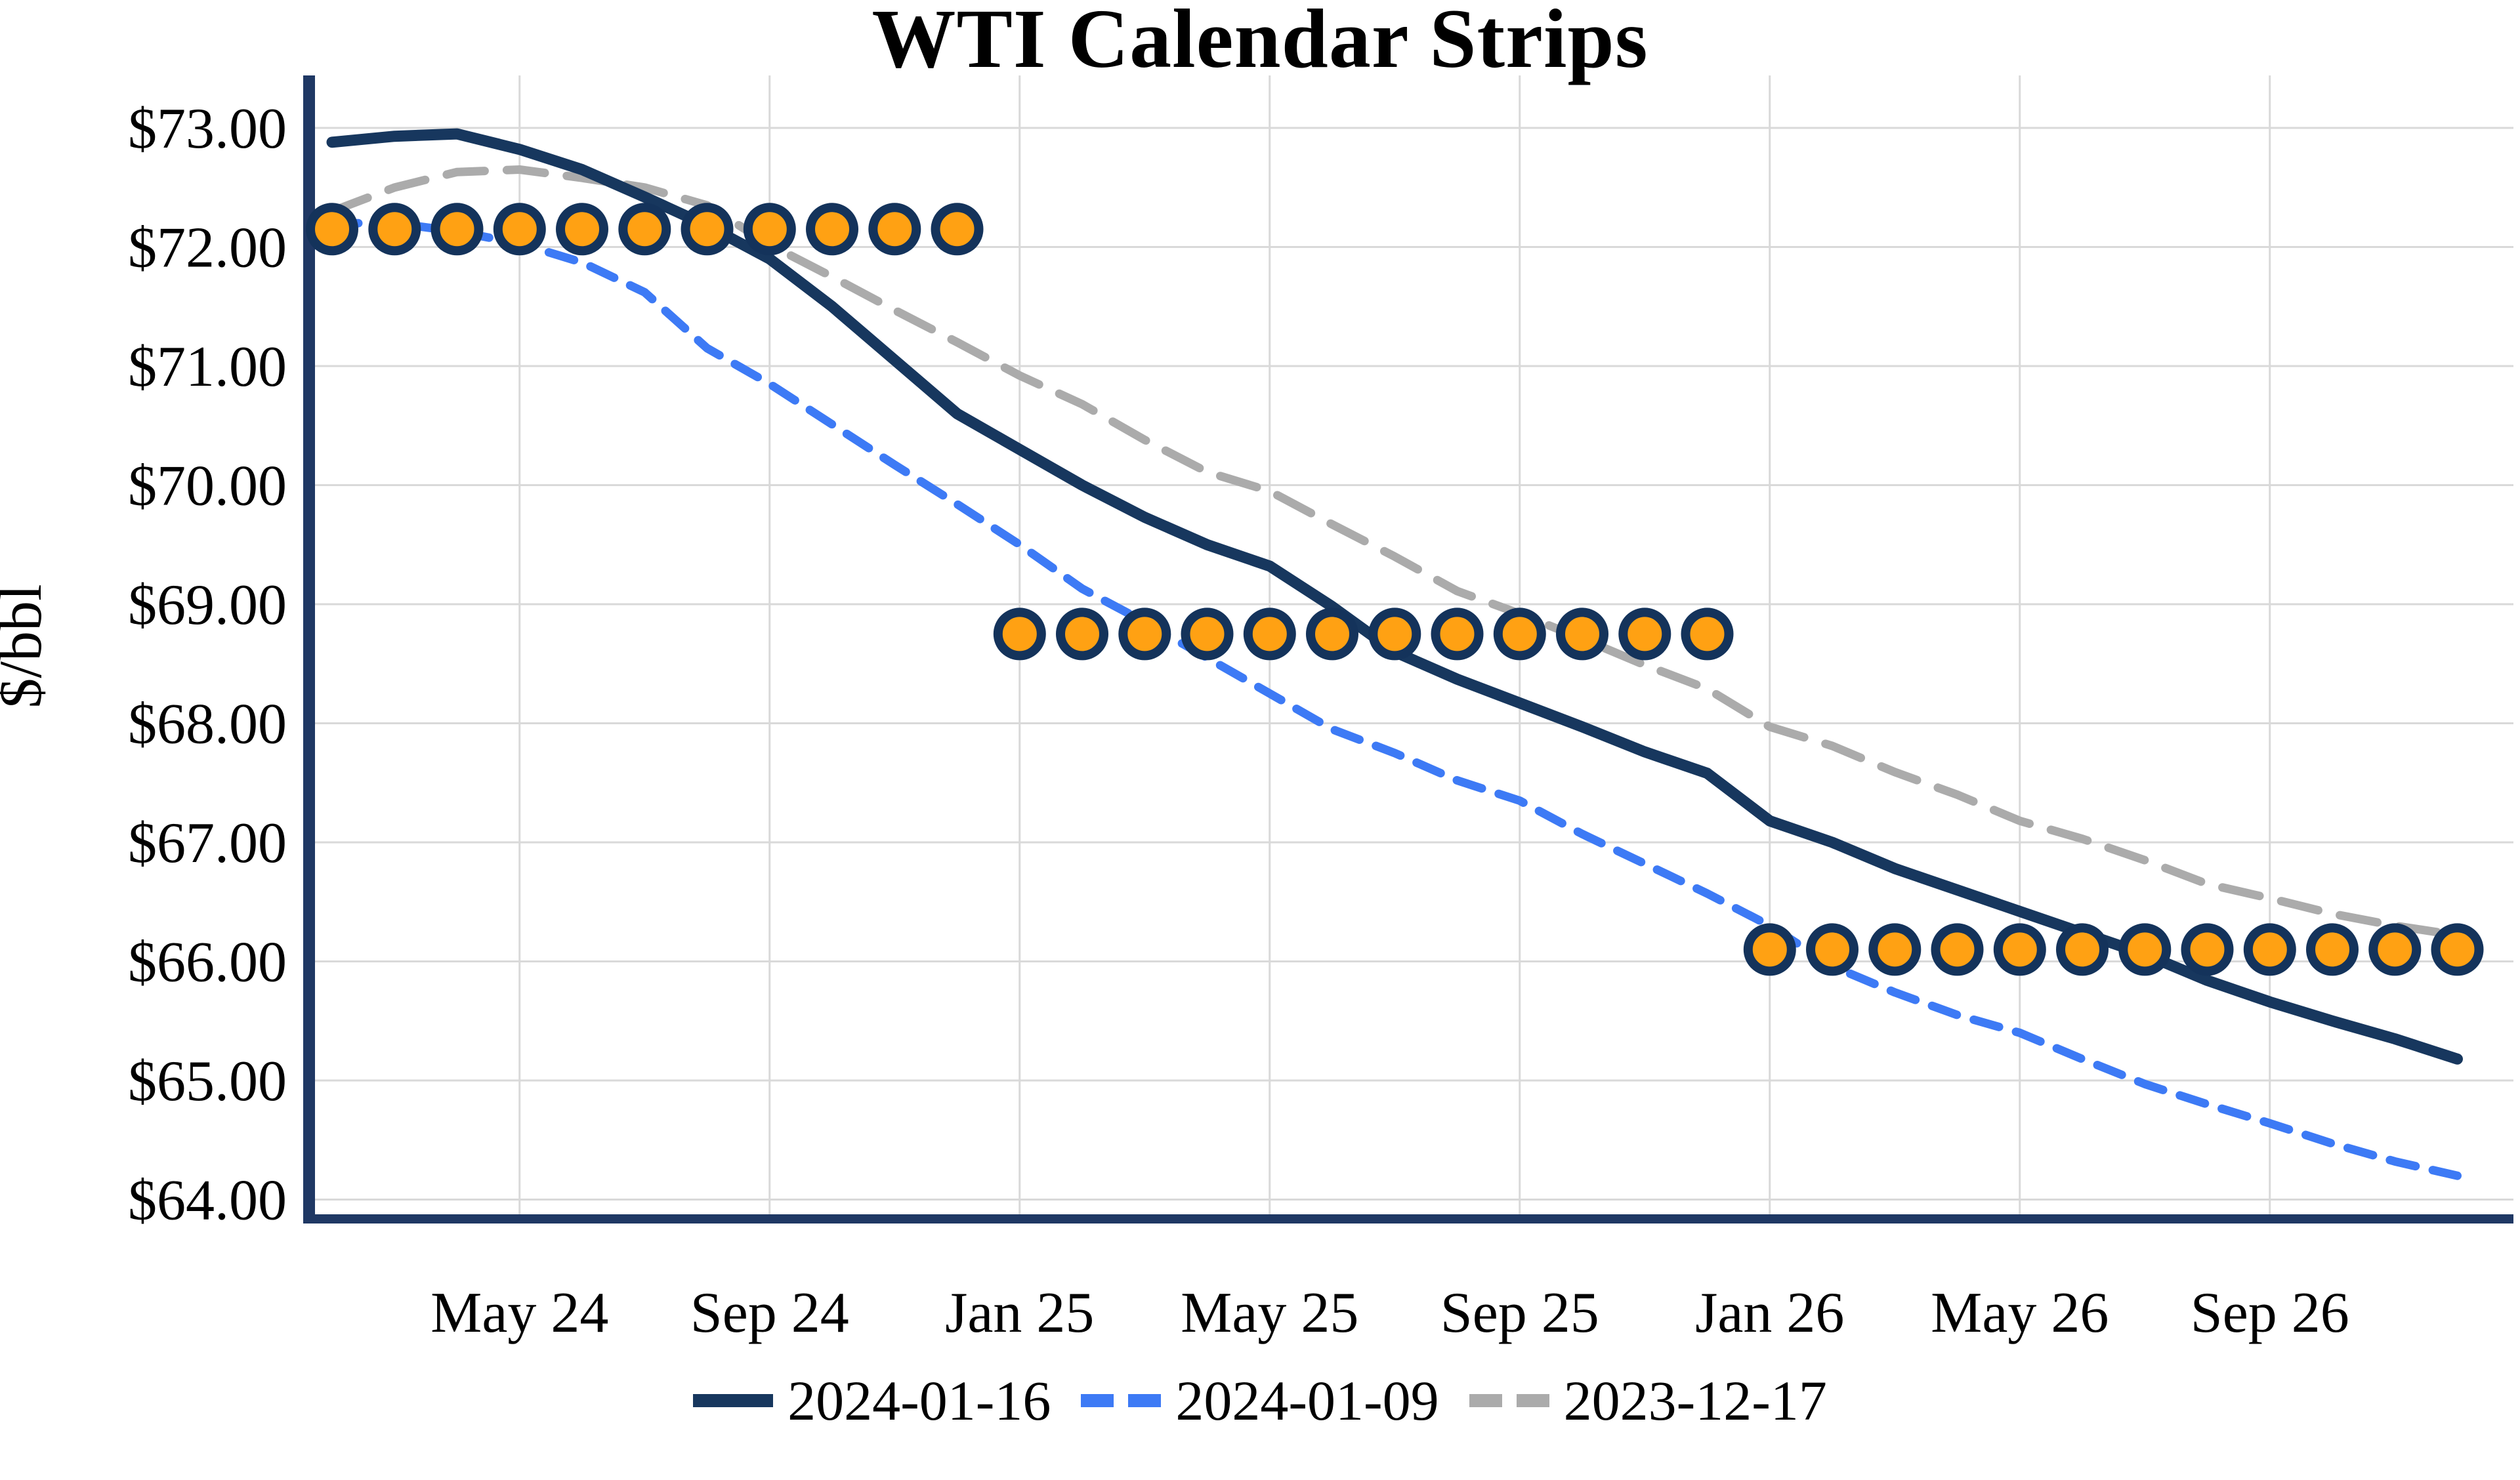 This screenshot has height=1480, width=2520. Describe the element at coordinates (207, 724) in the screenshot. I see `y-tick-label: $68.00` at that location.